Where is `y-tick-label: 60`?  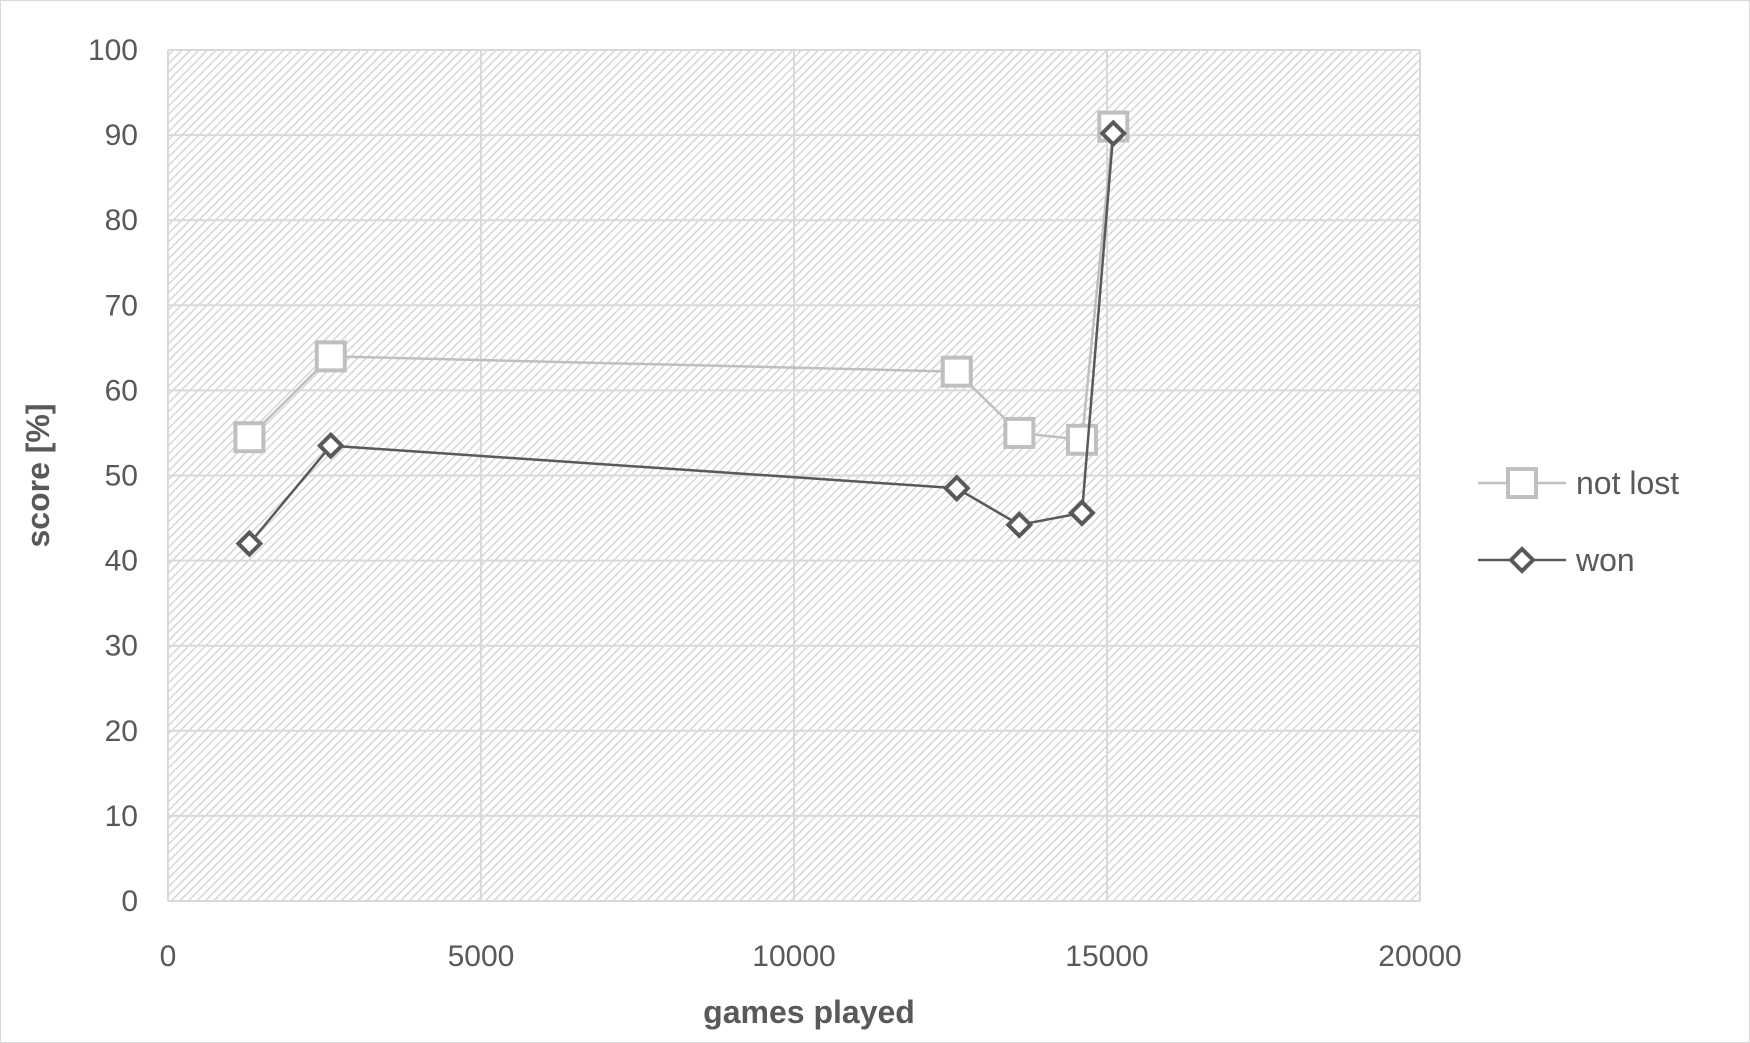 y-tick-label: 60 is located at coordinates (121, 390).